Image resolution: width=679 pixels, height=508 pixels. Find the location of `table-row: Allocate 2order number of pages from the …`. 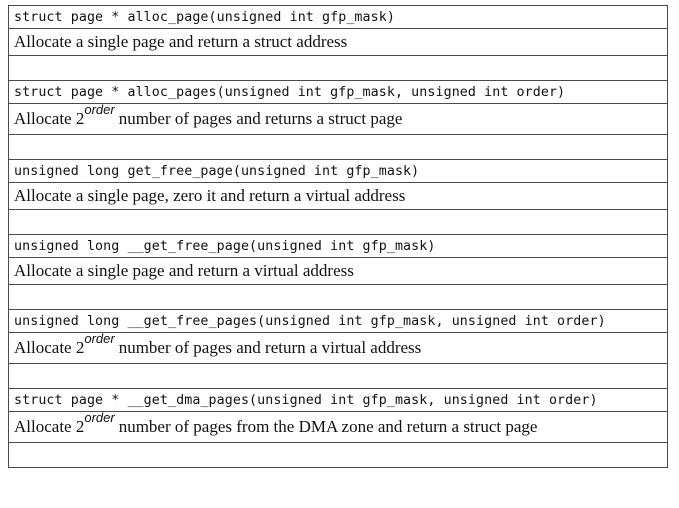

table-row: Allocate 2order number of pages from the … is located at coordinates (338, 427).